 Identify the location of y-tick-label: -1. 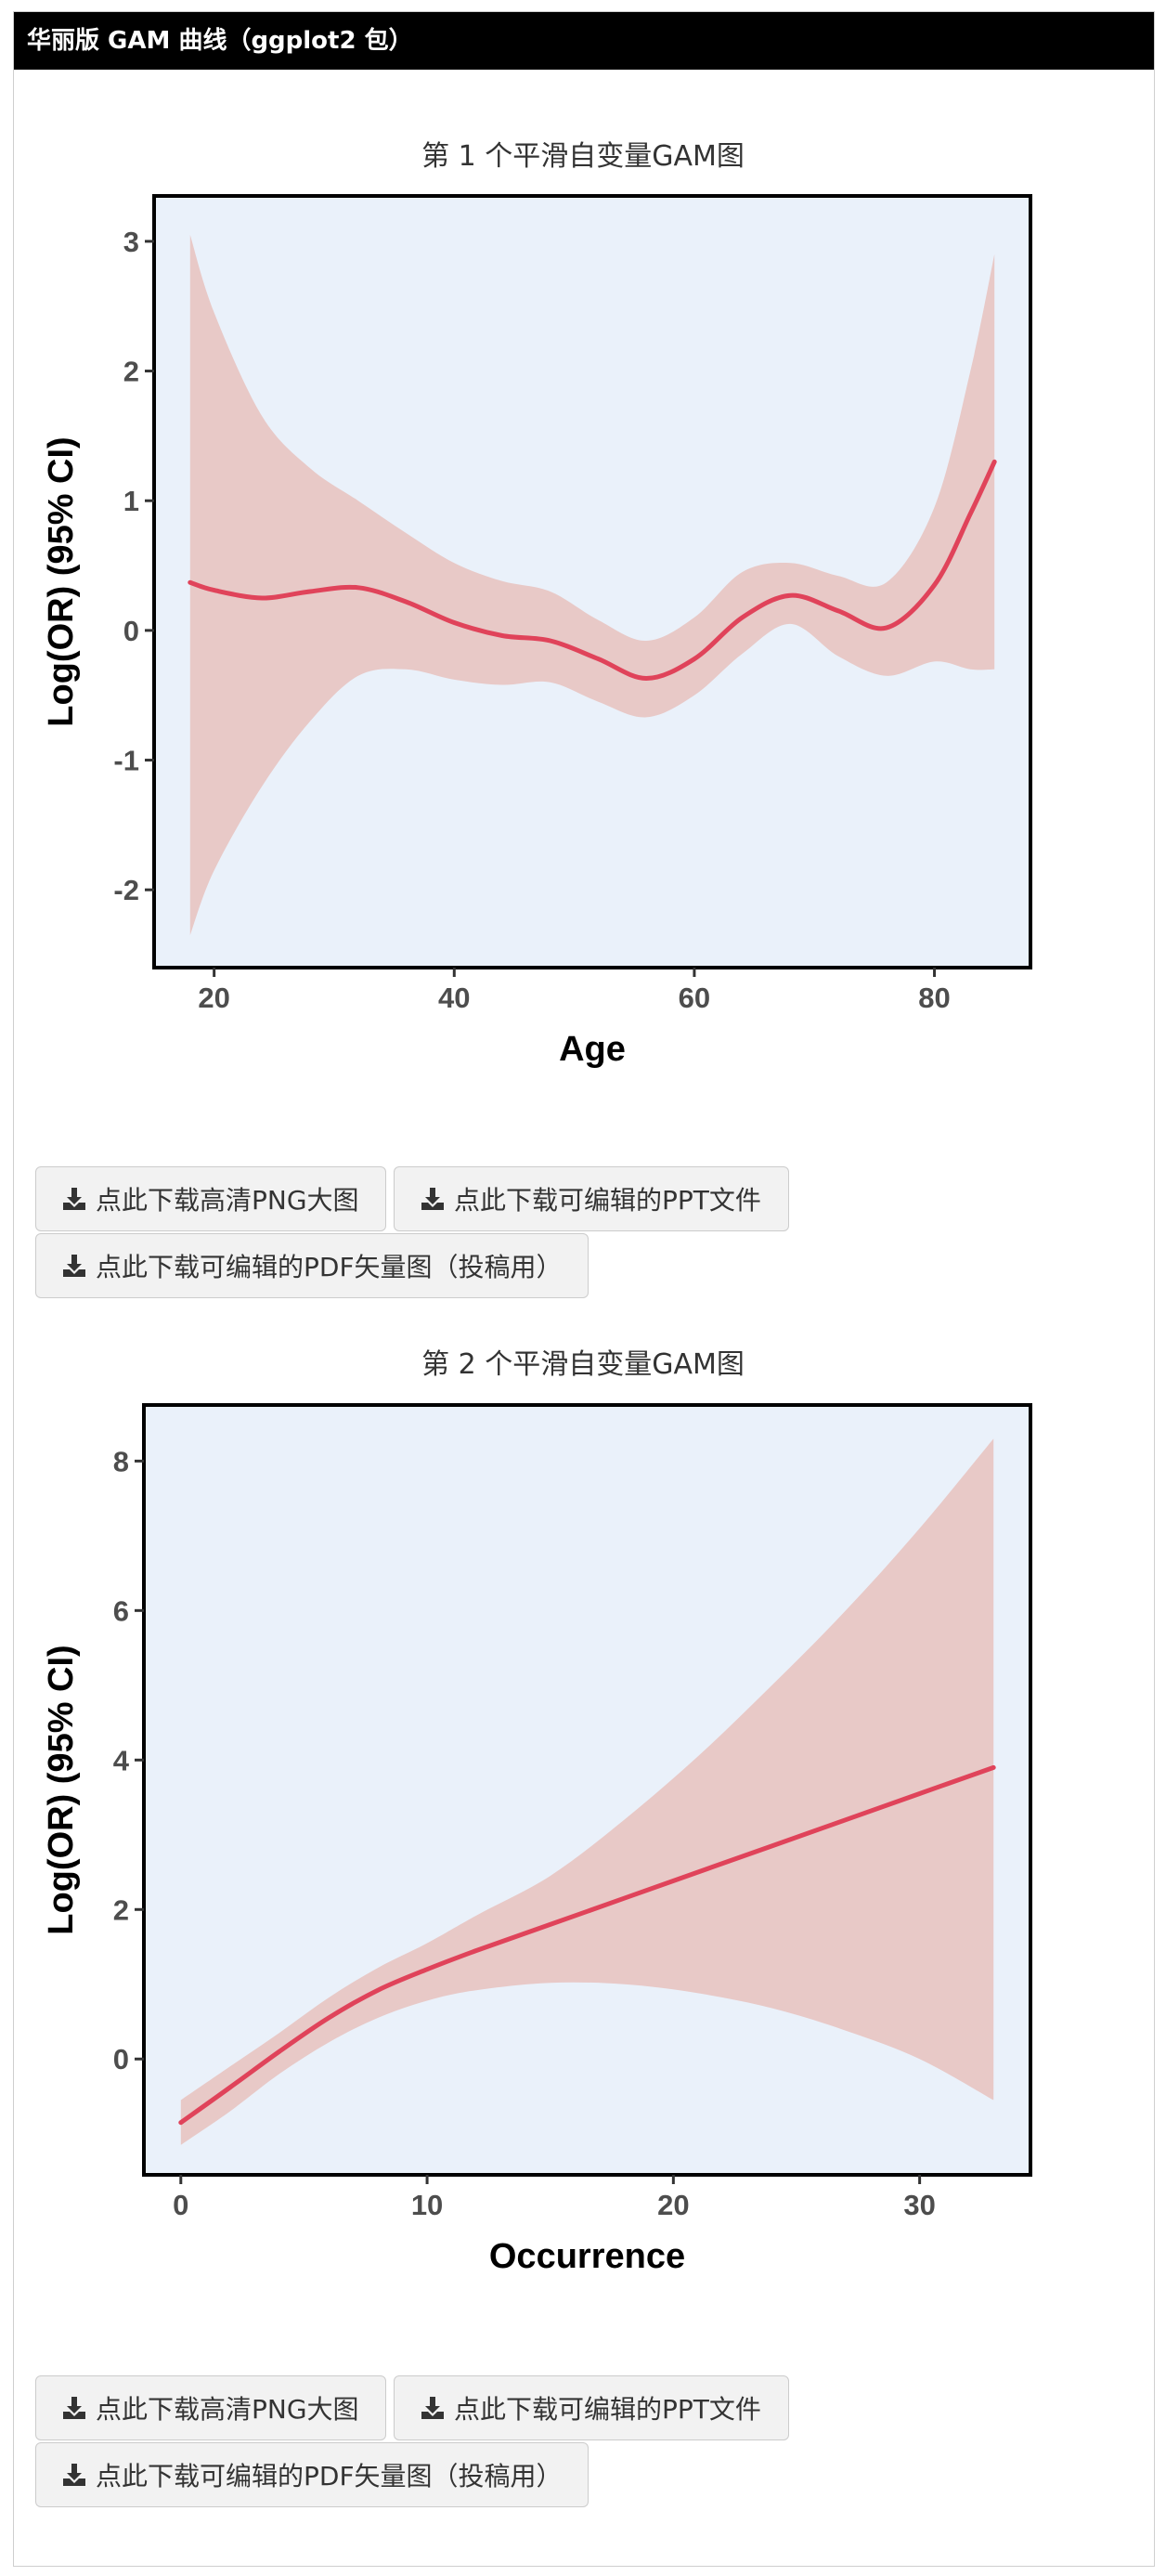
(126, 761).